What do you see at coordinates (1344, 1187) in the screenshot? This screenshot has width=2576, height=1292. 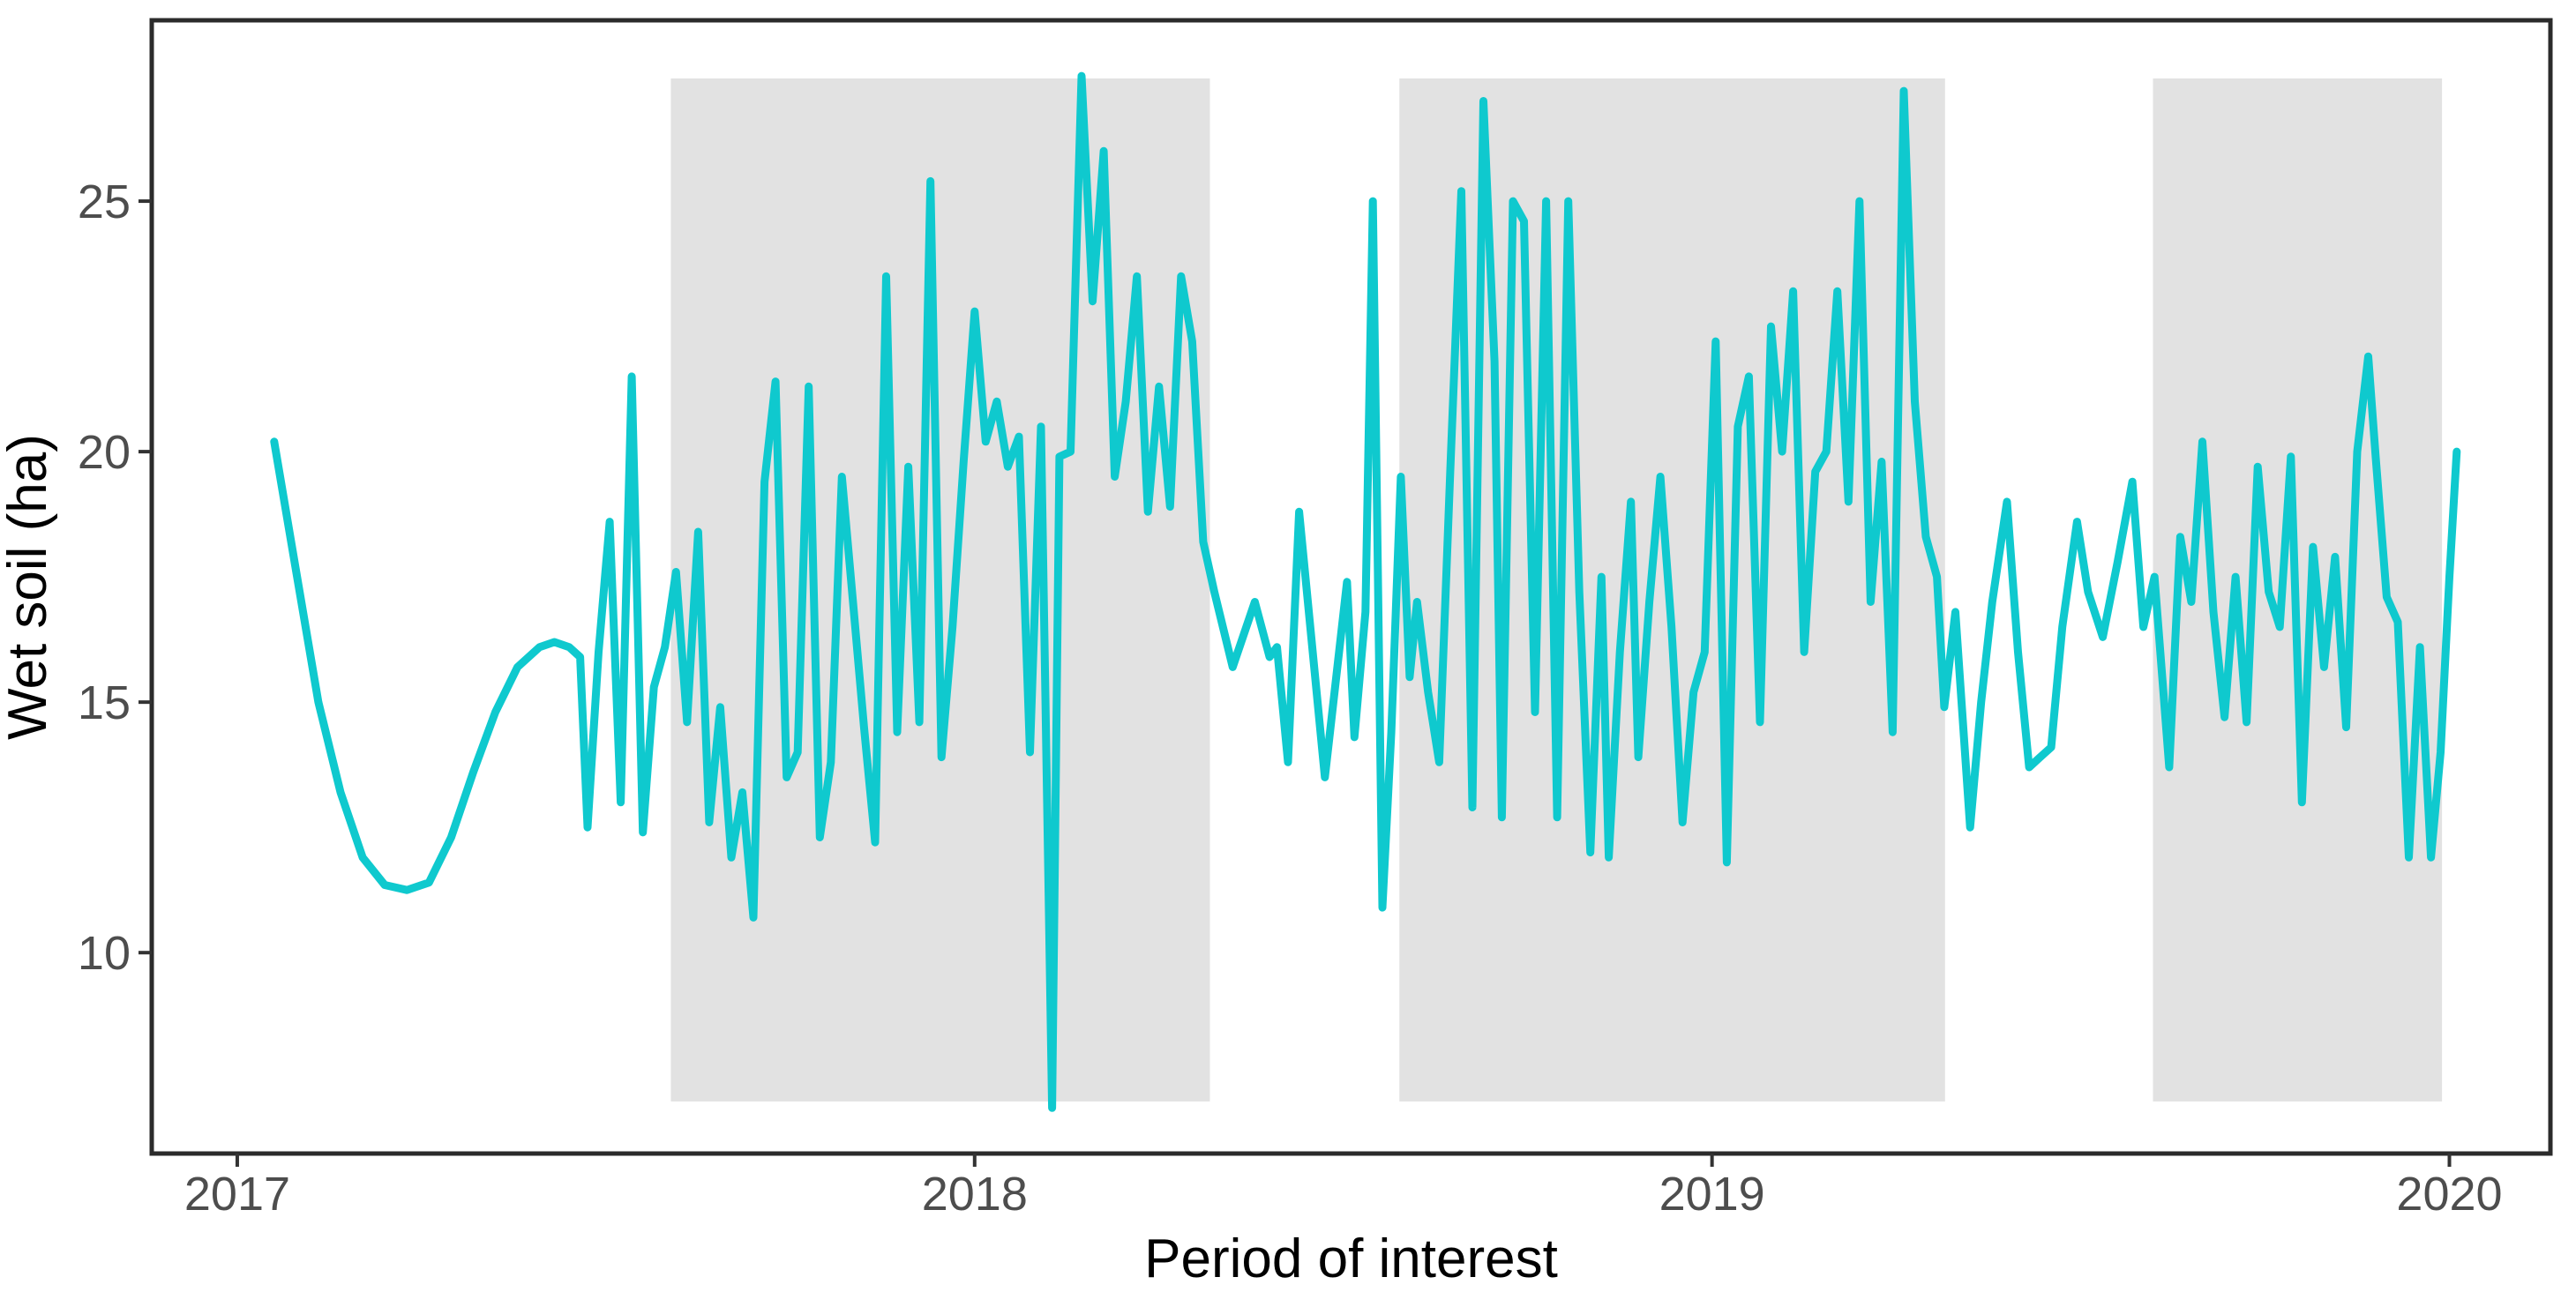 I see `x-axis: 2017 2018 2019 2020` at bounding box center [1344, 1187].